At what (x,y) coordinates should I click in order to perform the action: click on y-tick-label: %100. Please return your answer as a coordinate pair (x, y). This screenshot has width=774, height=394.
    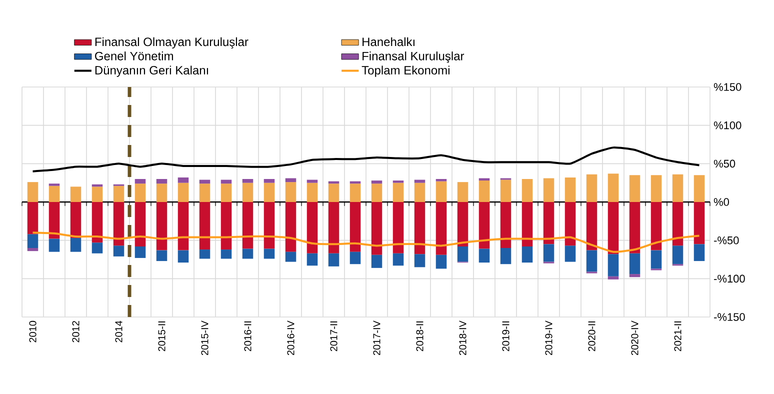
    Looking at the image, I should click on (728, 125).